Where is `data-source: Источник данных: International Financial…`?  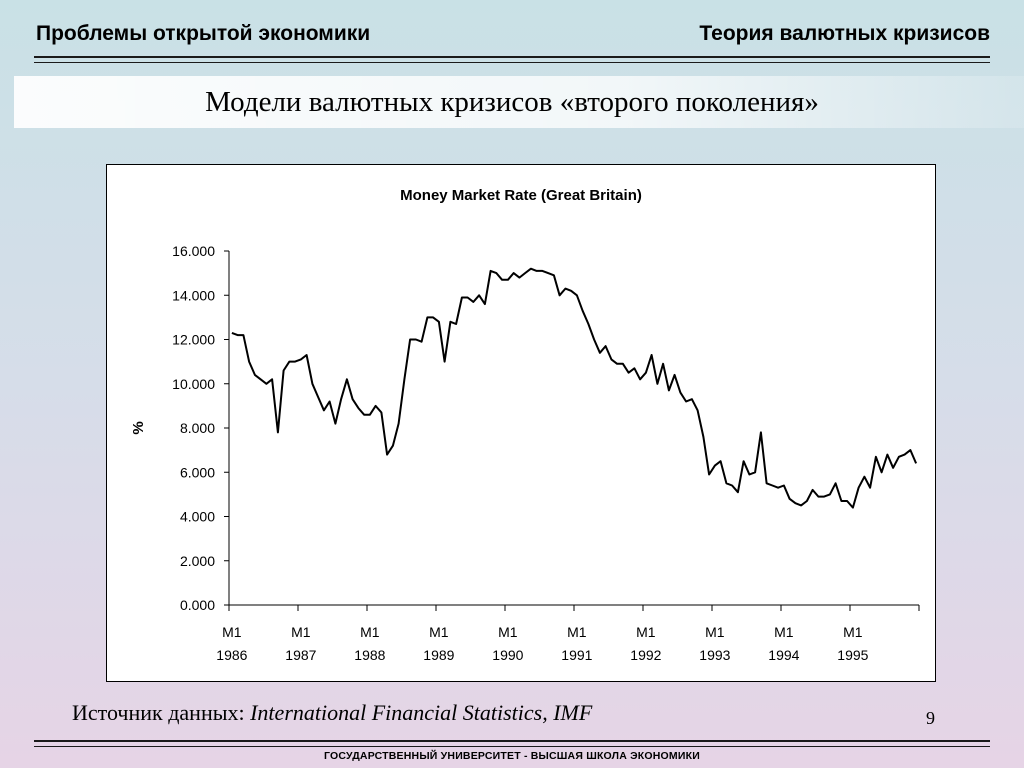
data-source: Источник данных: International Financial… is located at coordinates (332, 713).